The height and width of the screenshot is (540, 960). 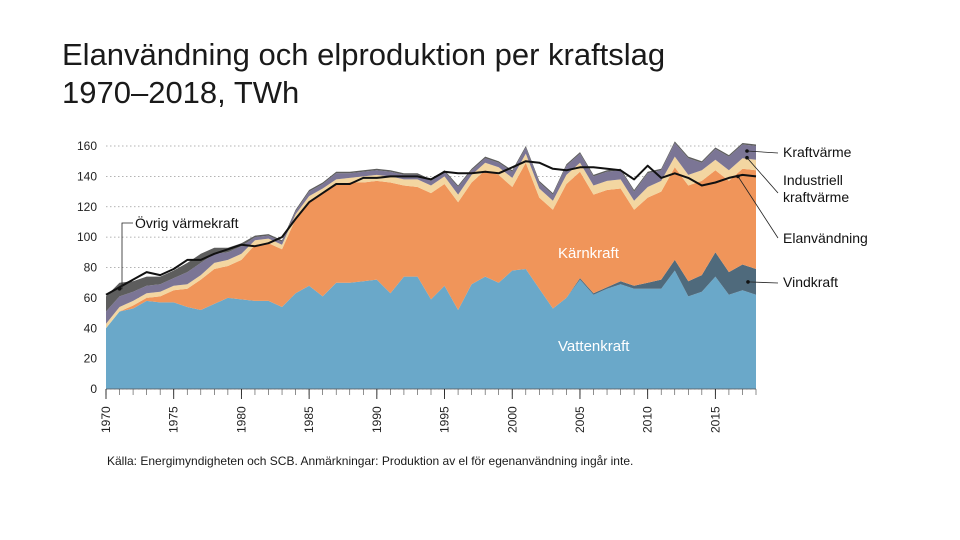 What do you see at coordinates (119, 289) in the screenshot?
I see `anchor-dot-ovrig` at bounding box center [119, 289].